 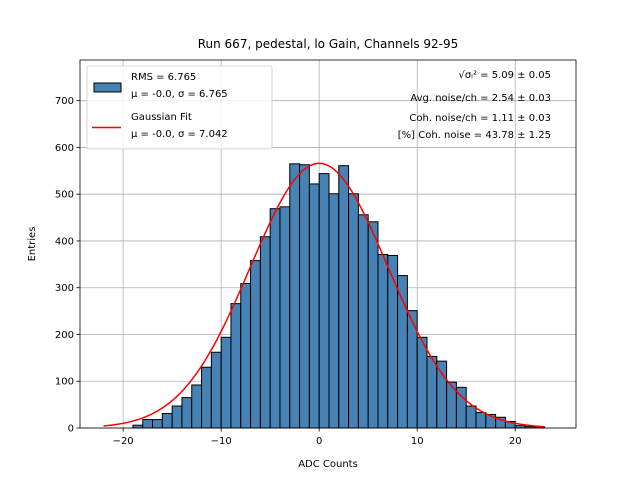 What do you see at coordinates (64, 241) in the screenshot?
I see `y-tick-label: 400` at bounding box center [64, 241].